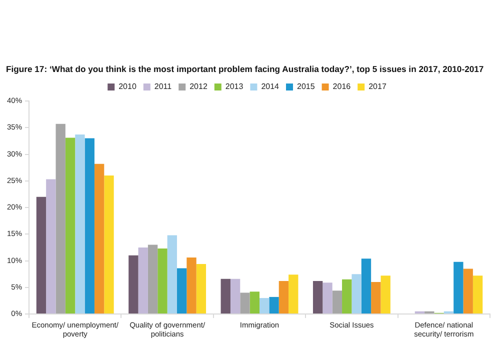  Describe the element at coordinates (199, 87) in the screenshot. I see `legend-label: 2012` at that location.